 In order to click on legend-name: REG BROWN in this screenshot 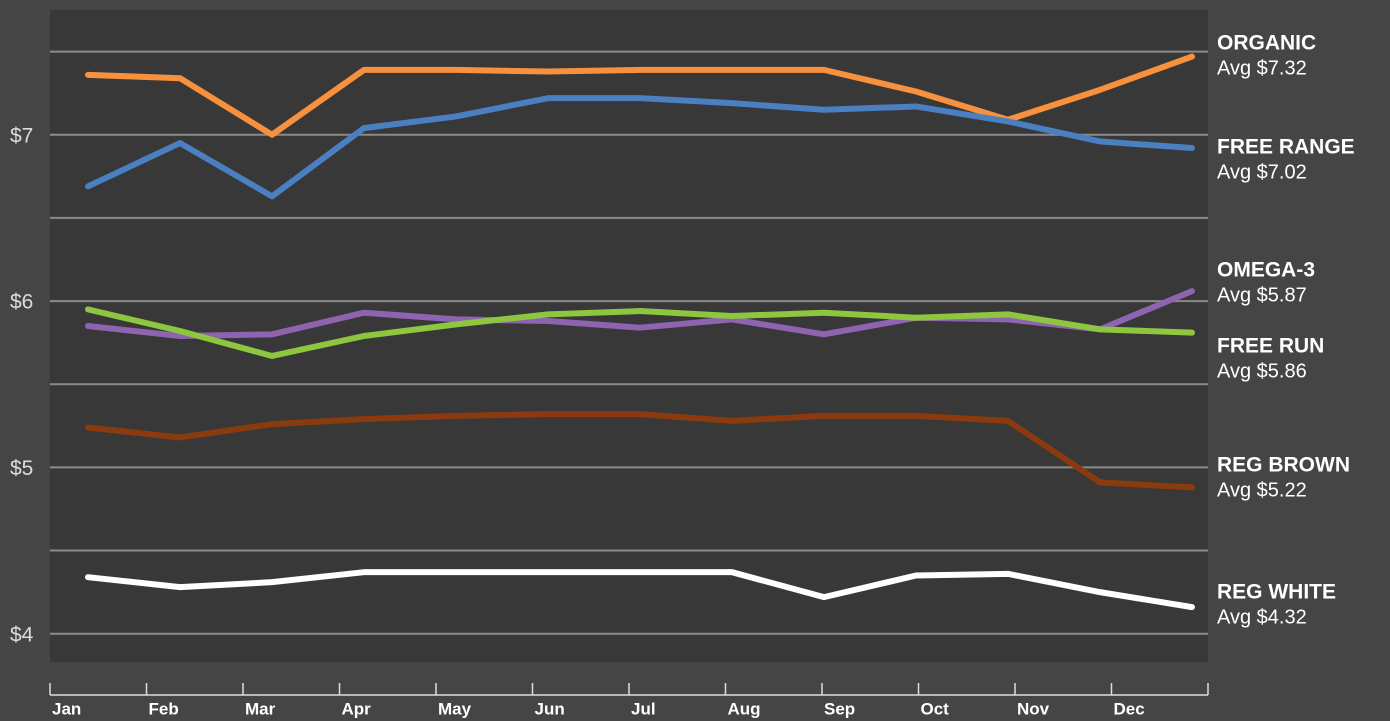, I will do `click(1283, 465)`.